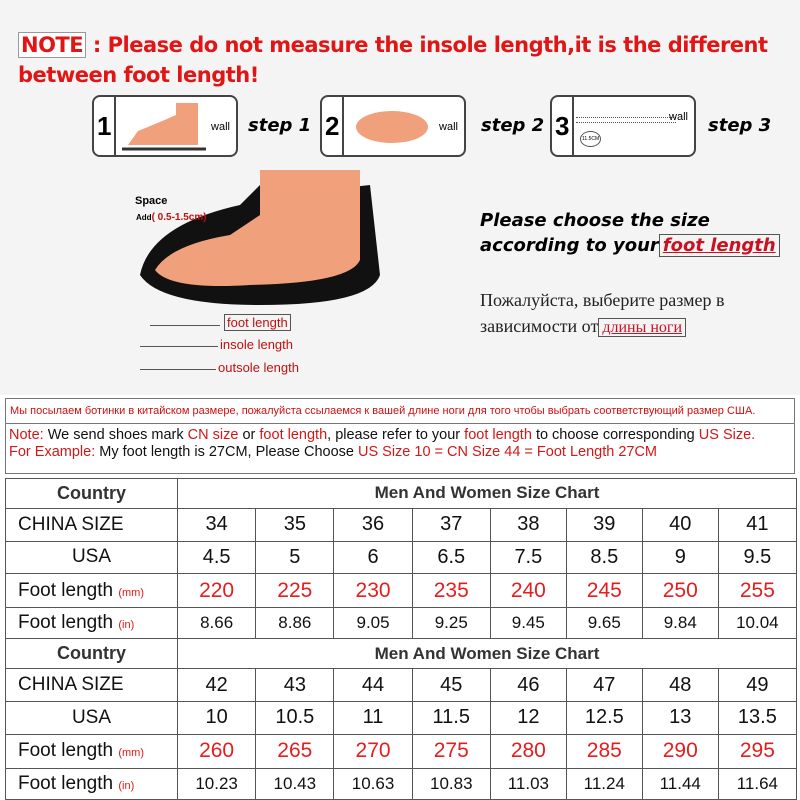 The image size is (800, 800). Describe the element at coordinates (332, 126) in the screenshot. I see `step-number: 2` at that location.